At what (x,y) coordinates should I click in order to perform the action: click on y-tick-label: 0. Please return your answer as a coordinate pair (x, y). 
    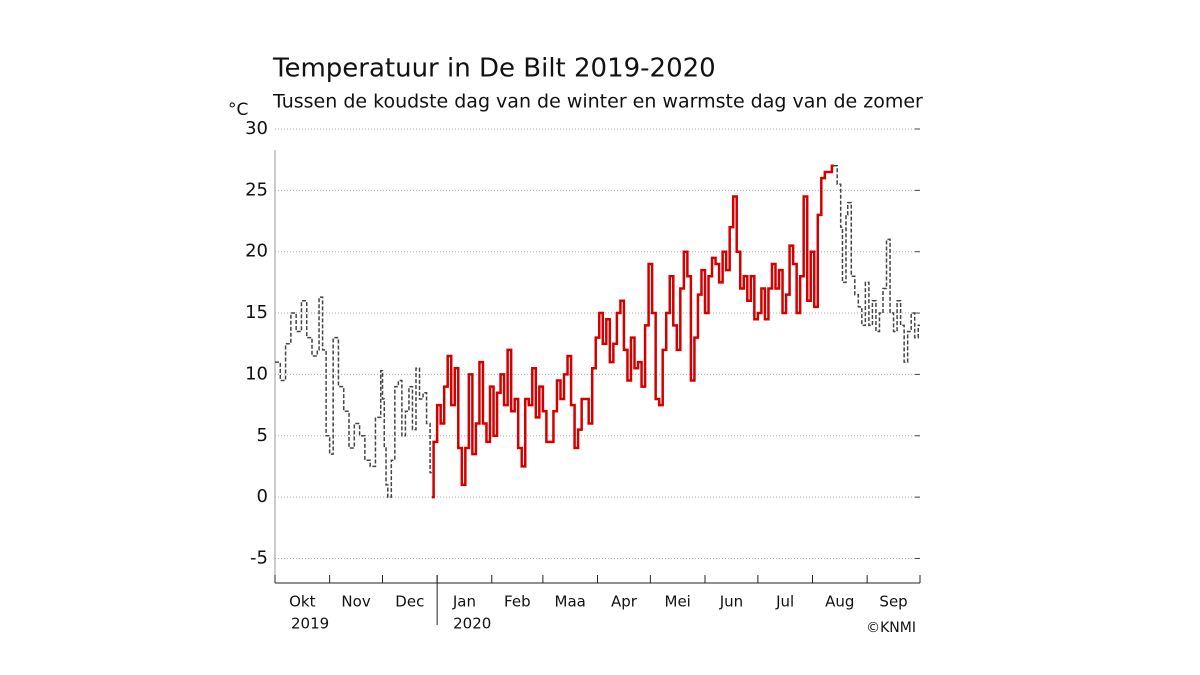
    Looking at the image, I should click on (262, 496).